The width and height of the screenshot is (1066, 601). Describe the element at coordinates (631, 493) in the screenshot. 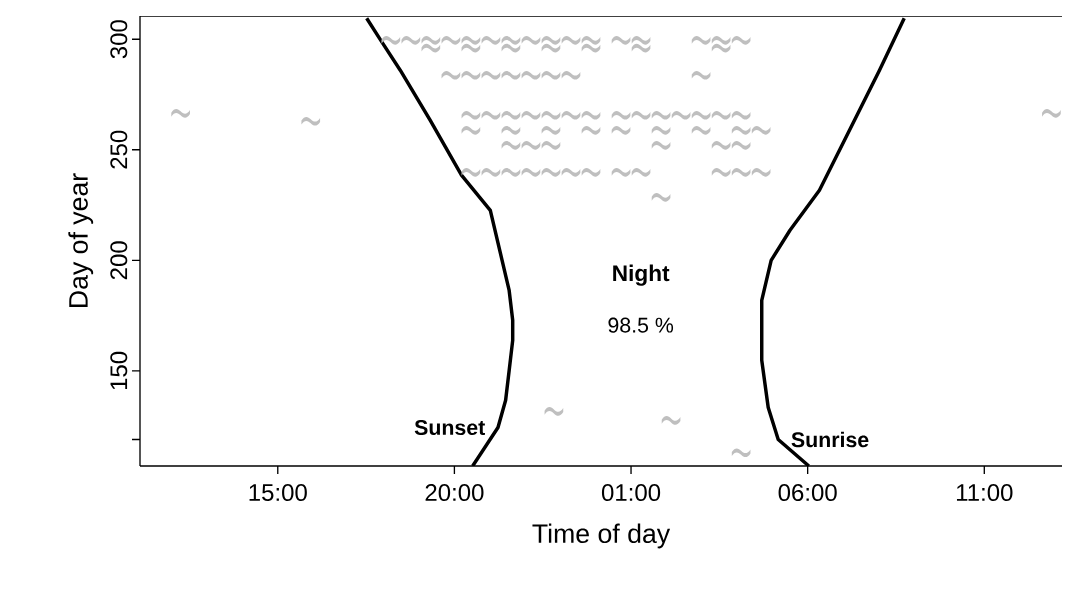

I see `x-tick-label: 01:00` at that location.